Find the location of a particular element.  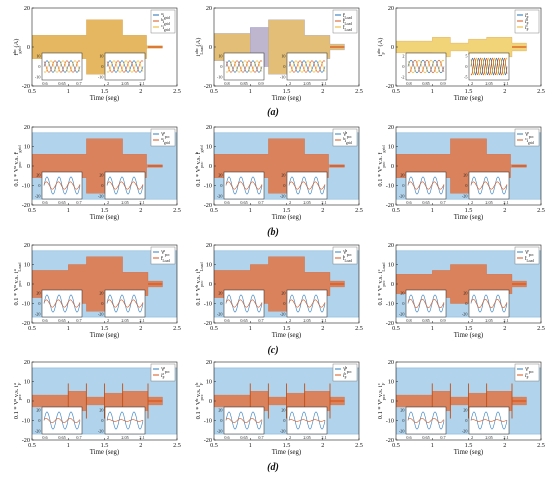

x-tick-label: 2.5 is located at coordinates (177, 445).